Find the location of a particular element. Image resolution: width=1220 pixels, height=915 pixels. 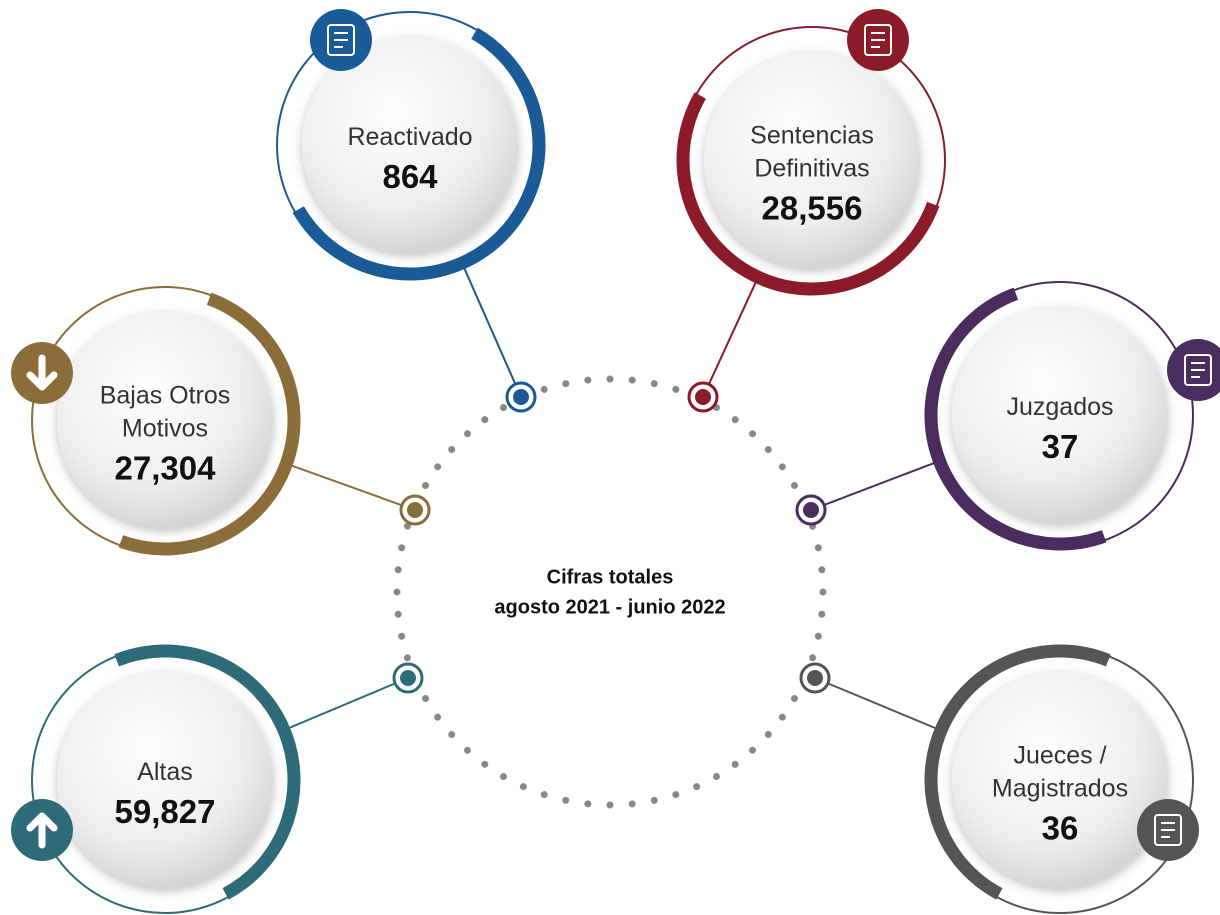

node-label: Bajas Otros is located at coordinates (165, 396).